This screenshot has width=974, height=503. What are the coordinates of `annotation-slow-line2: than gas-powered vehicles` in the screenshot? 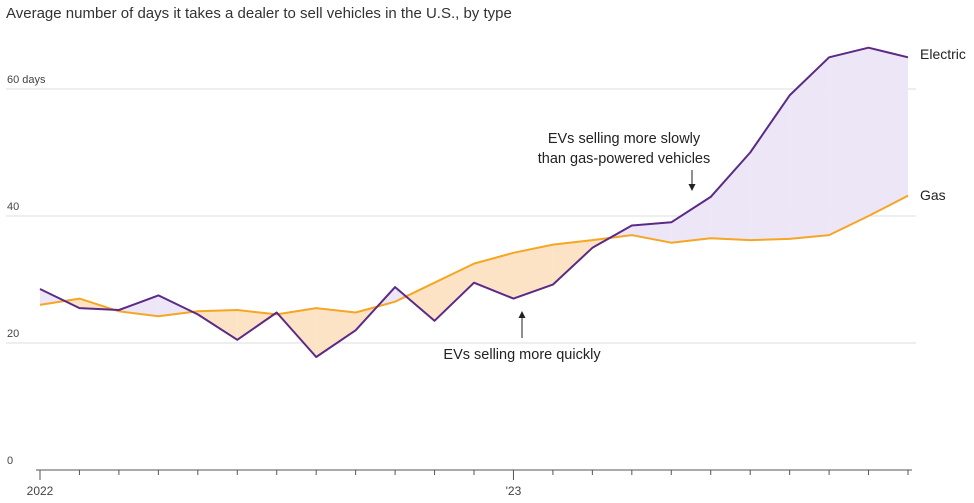 It's located at (624, 159).